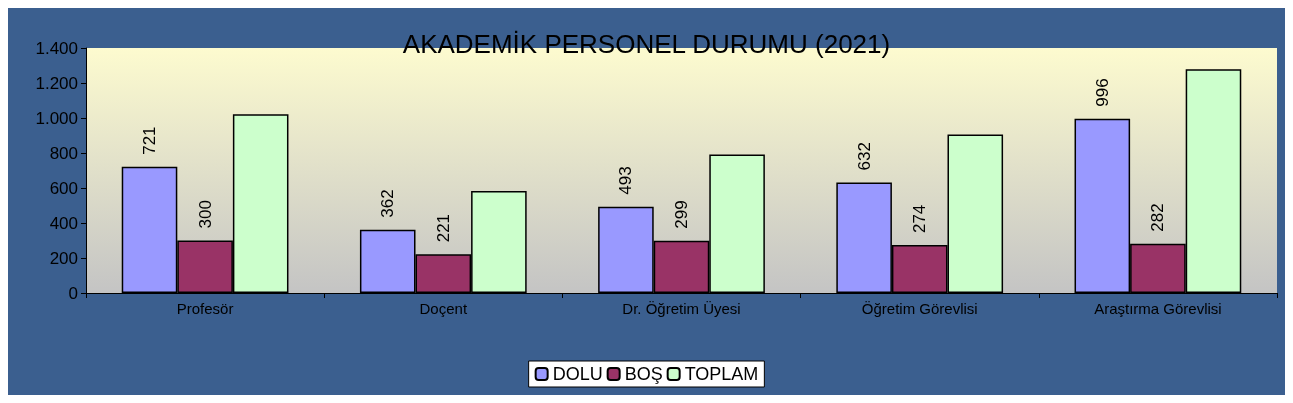  Describe the element at coordinates (63, 258) in the screenshot. I see `y-tick-label: 200` at that location.